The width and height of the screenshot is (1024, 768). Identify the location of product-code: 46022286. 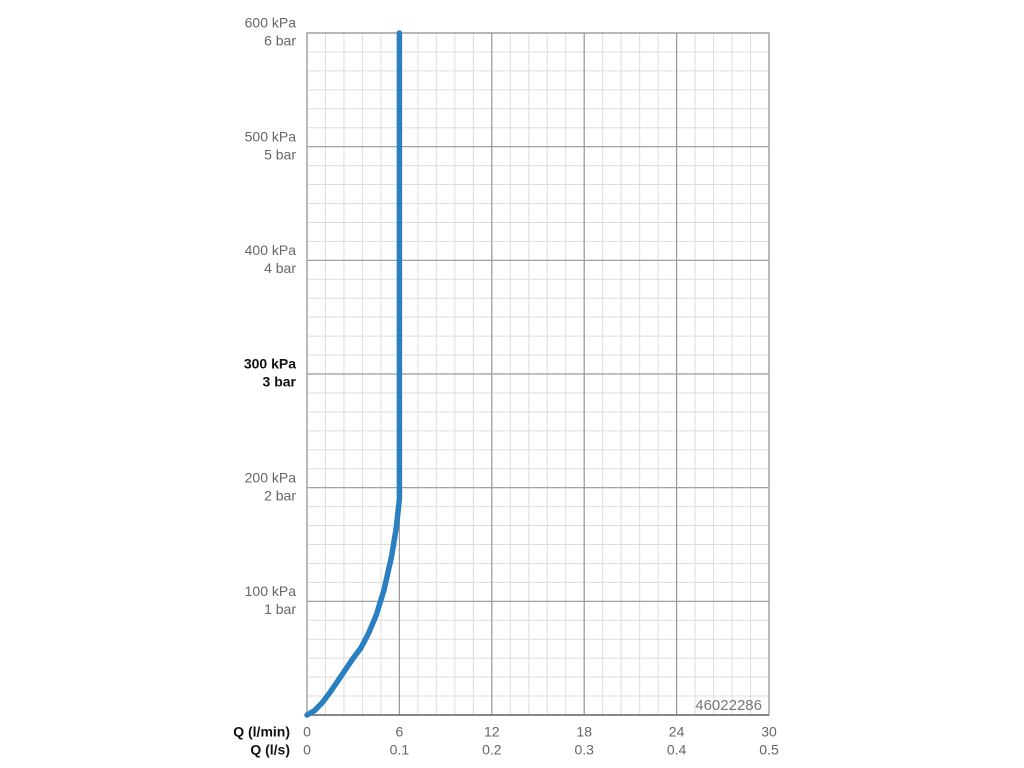
(728, 705).